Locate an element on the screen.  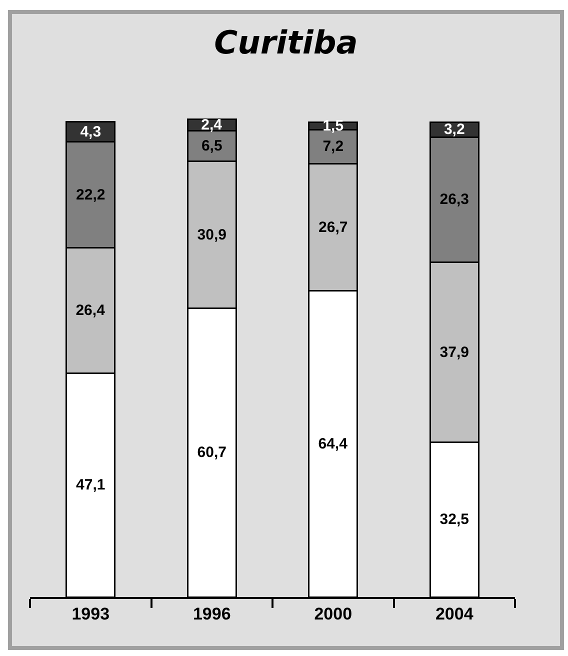
data-label: 4,3 is located at coordinates (91, 131).